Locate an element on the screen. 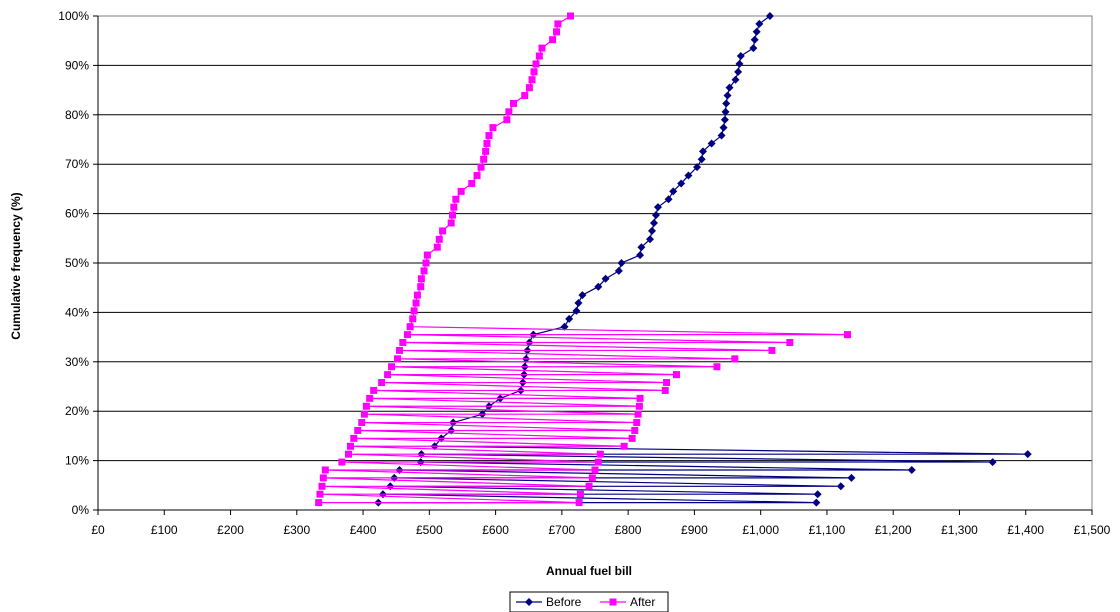 The image size is (1120, 612). y-tick-label: 90% is located at coordinates (77, 65).